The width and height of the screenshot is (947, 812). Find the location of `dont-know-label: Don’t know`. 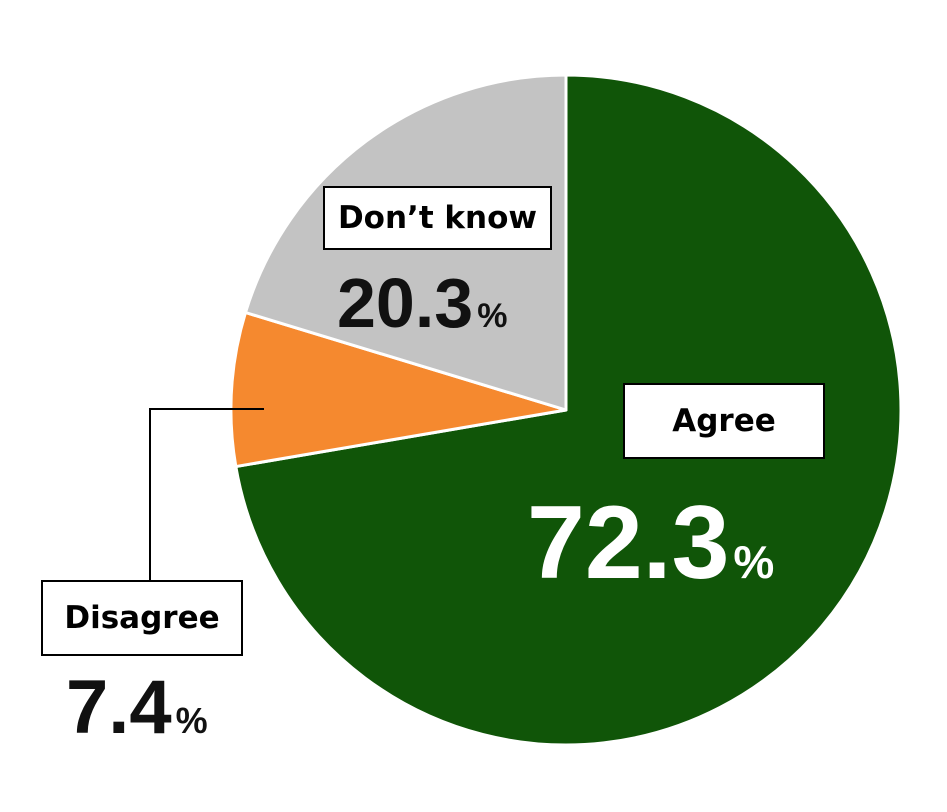

dont-know-label: Don’t know is located at coordinates (437, 218).